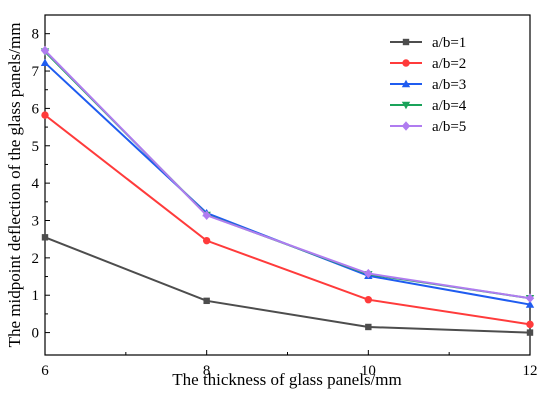 This screenshot has height=420, width=550. I want to click on legend-entry: a/b=4, so click(428, 106).